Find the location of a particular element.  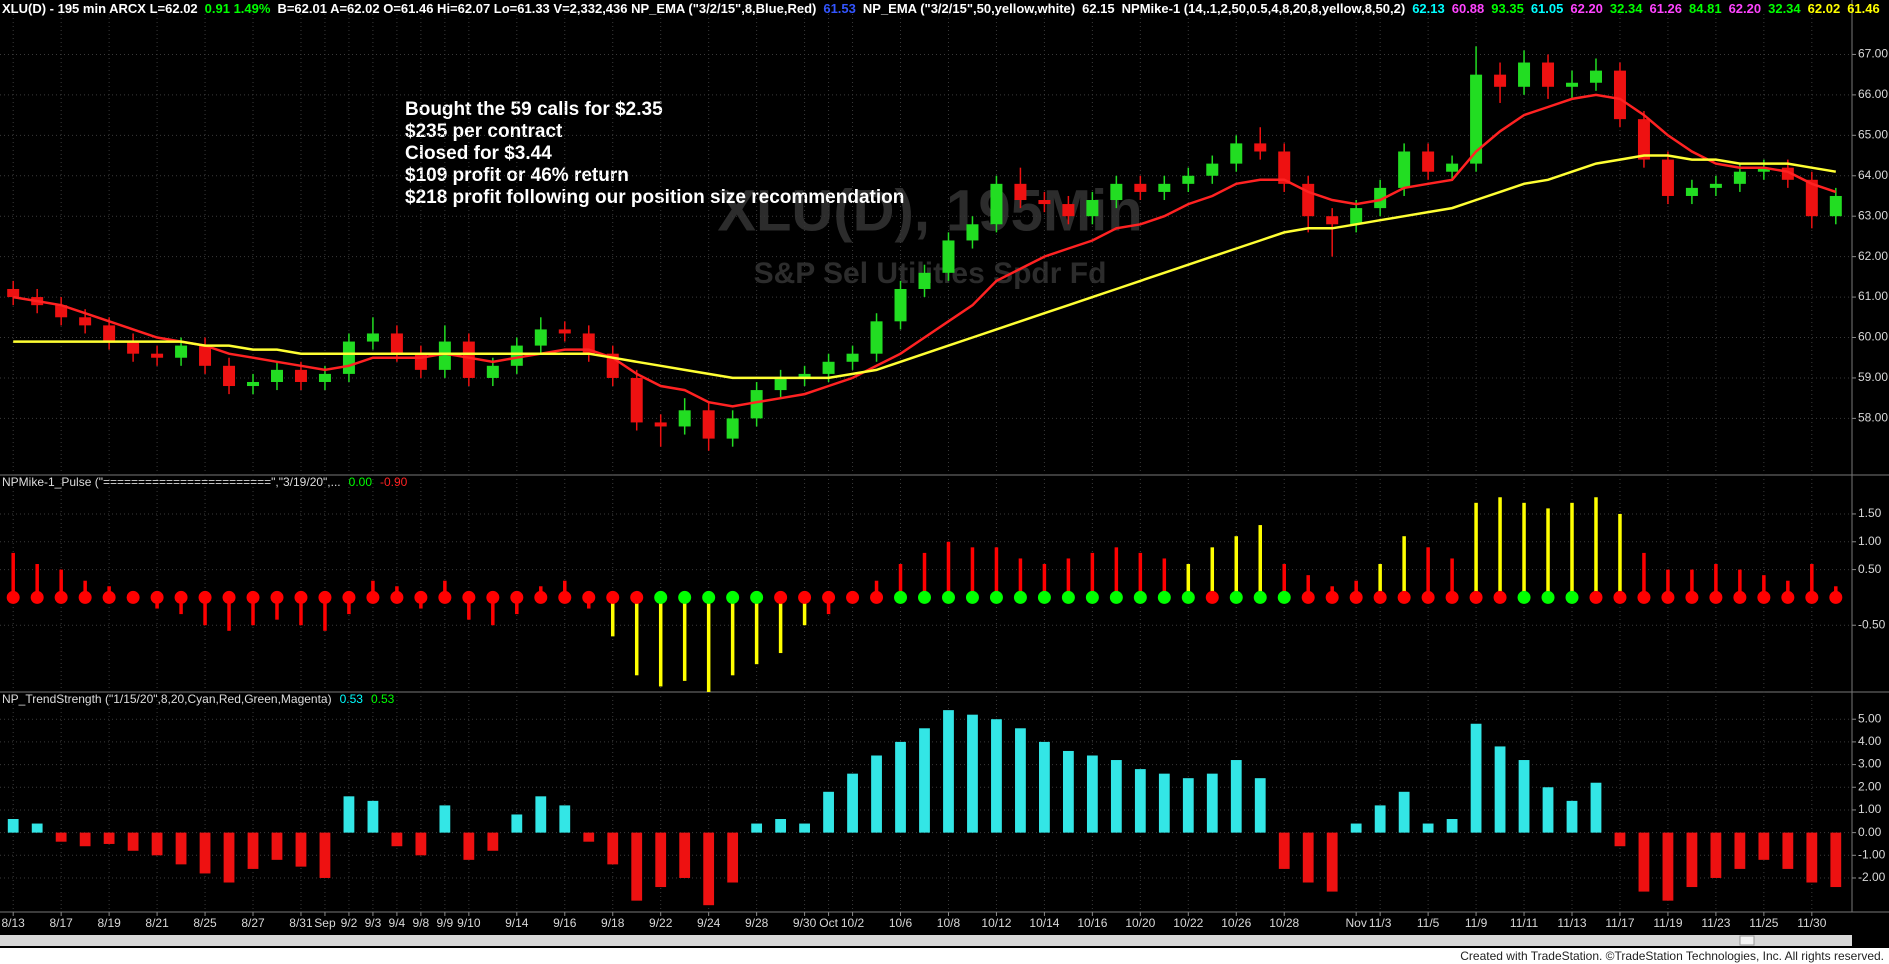

y-tick-label: 59.00 is located at coordinates (1873, 377).